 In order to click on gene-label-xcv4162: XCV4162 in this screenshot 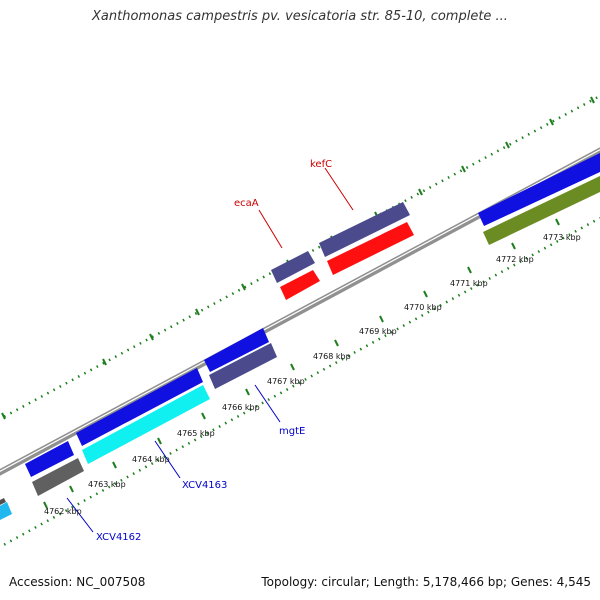, I will do `click(118, 537)`.